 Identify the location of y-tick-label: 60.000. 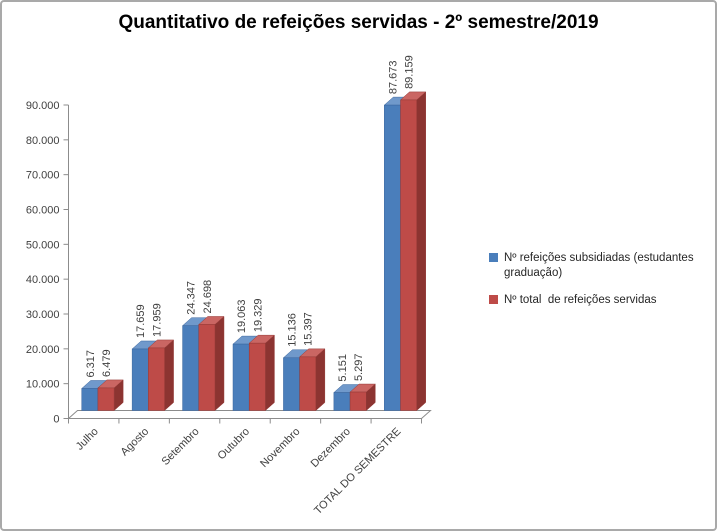
(43, 211).